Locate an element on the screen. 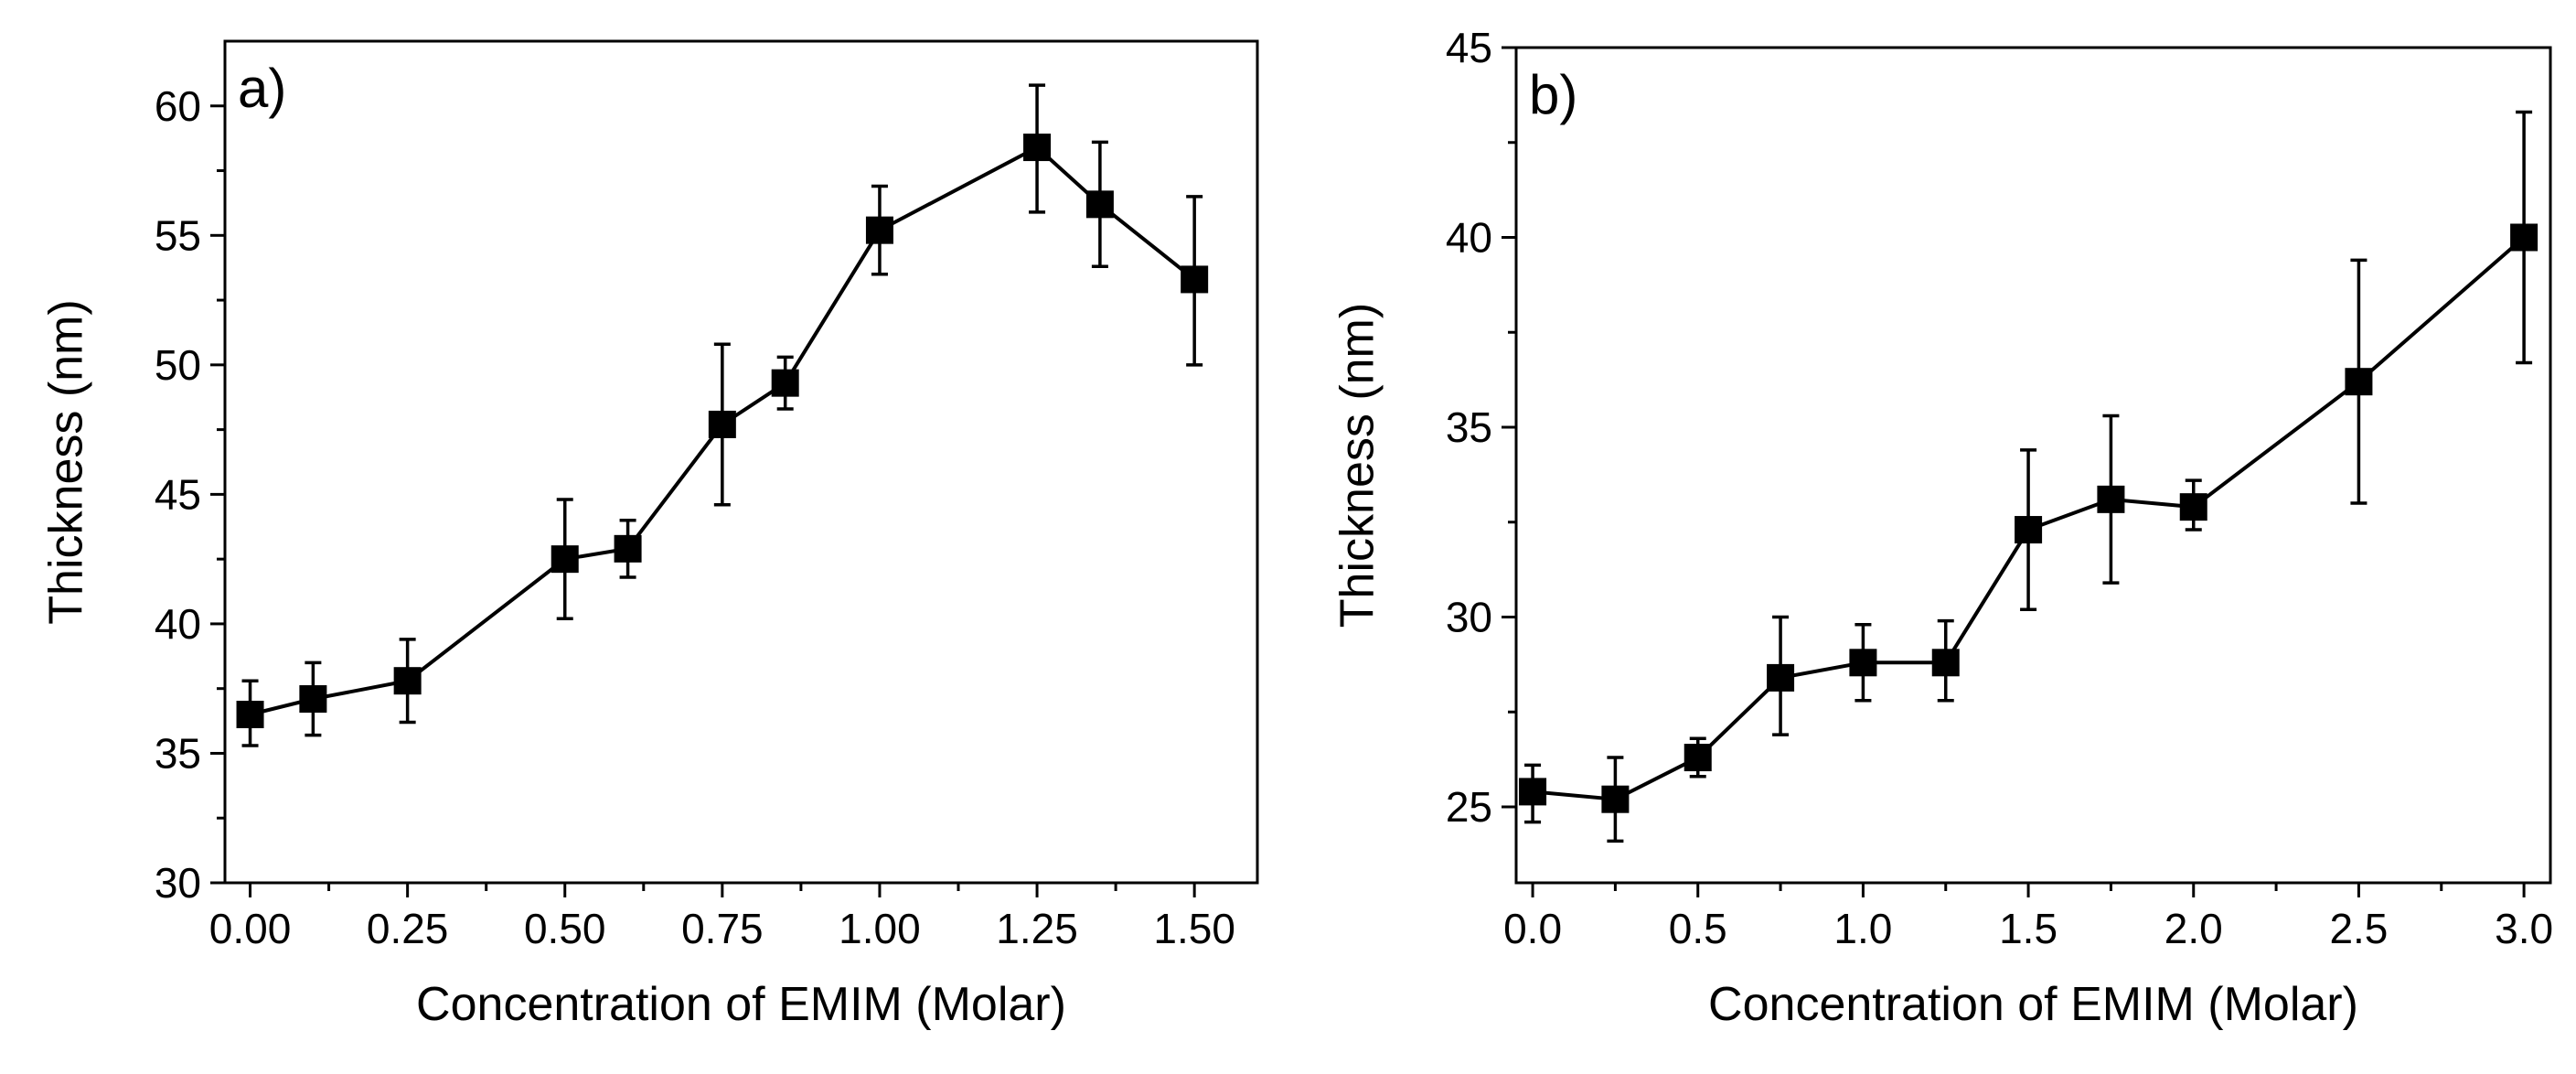  x-tick-label-b: 1.5 is located at coordinates (2028, 928).